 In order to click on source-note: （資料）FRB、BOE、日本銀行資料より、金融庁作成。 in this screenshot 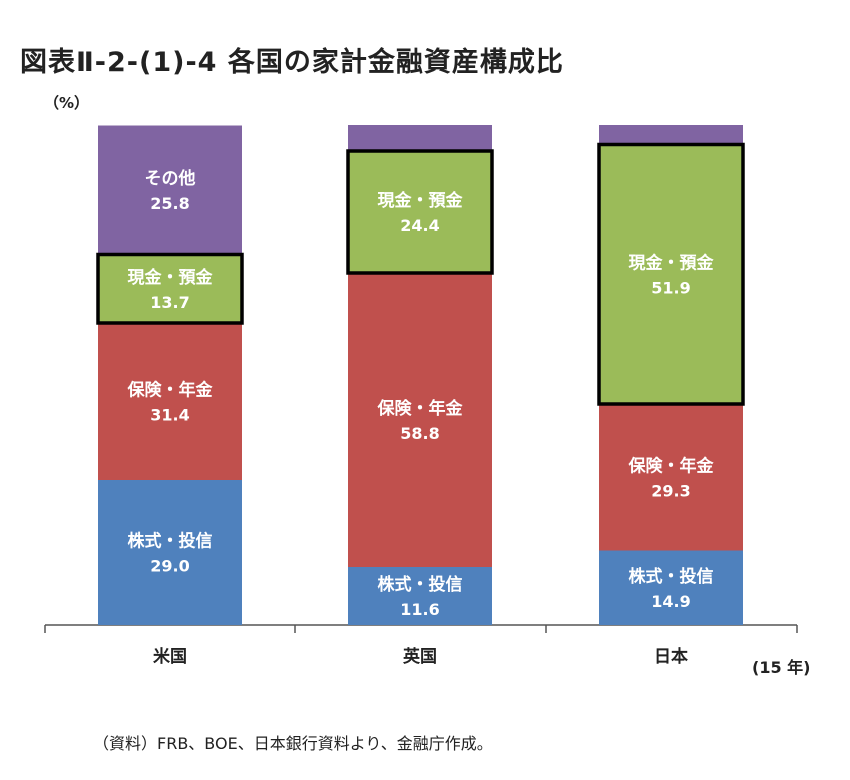, I will do `click(293, 743)`.